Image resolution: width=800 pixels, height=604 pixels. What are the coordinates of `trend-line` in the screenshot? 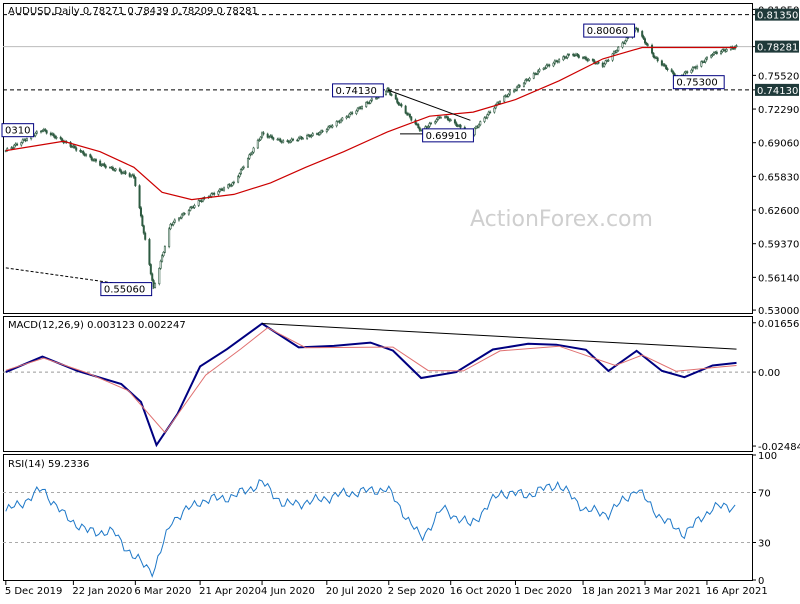 It's located at (429, 105).